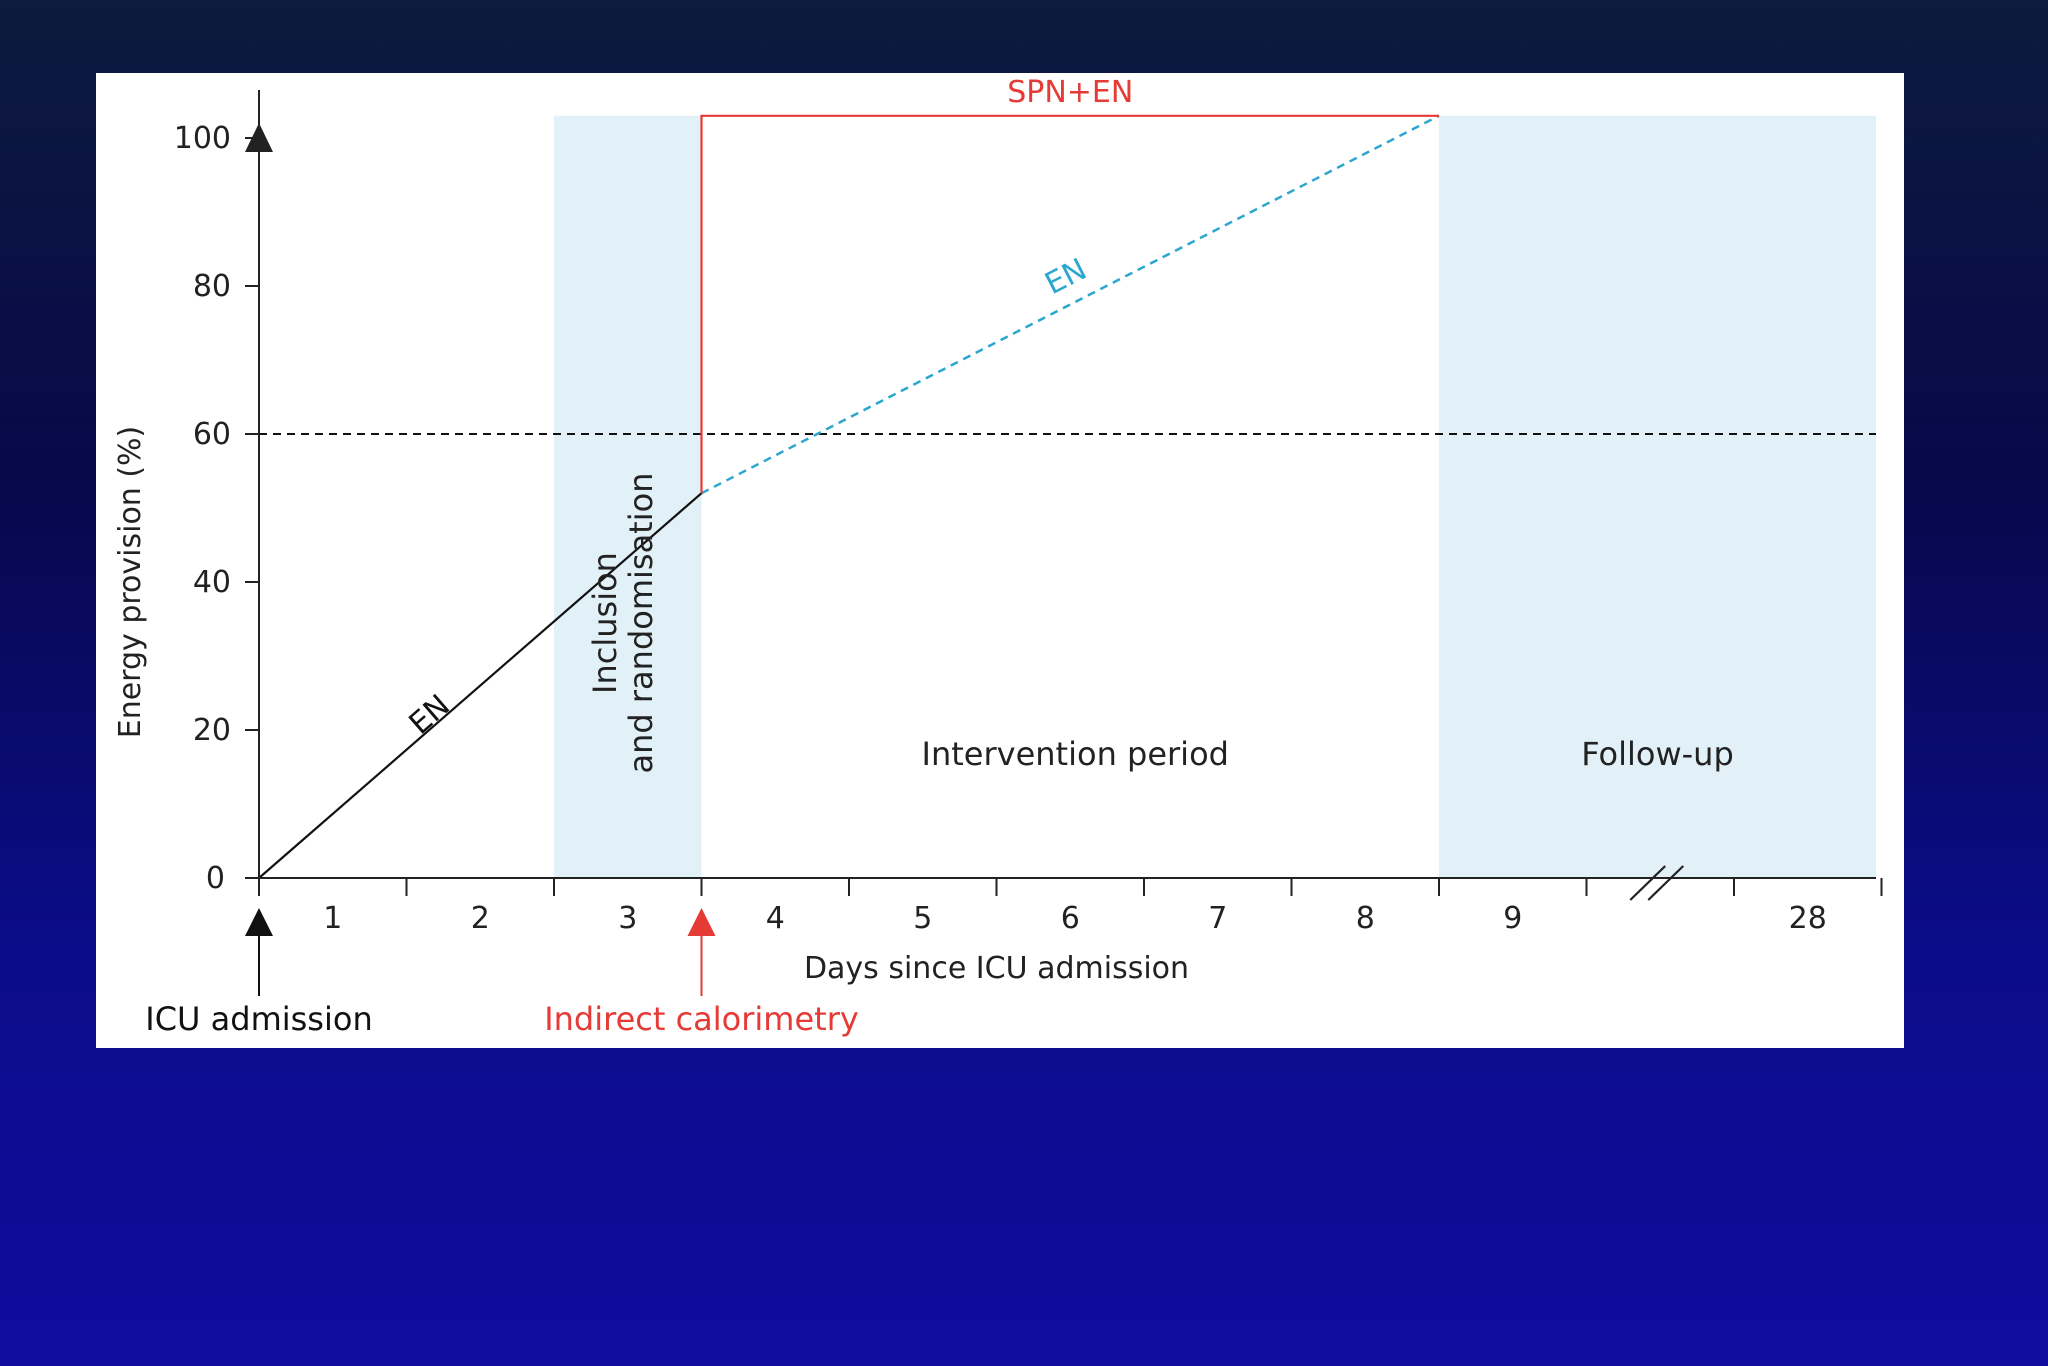 The width and height of the screenshot is (2048, 1366). Describe the element at coordinates (1070, 918) in the screenshot. I see `x-tick-label-6: 6` at that location.